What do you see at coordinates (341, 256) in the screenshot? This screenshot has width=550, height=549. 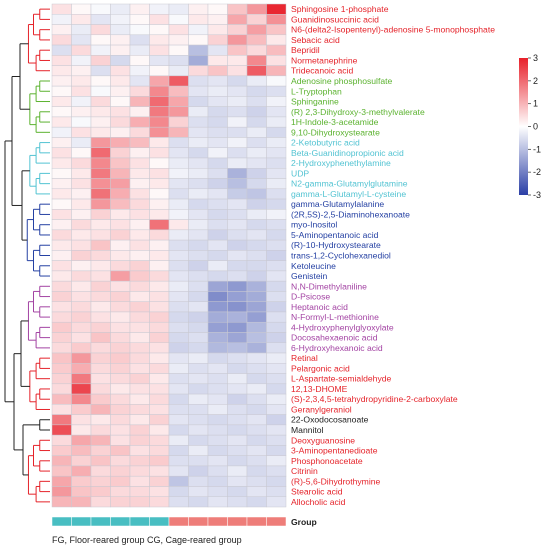 I see `row-label: trans-1,2-Cyclohexanediol` at bounding box center [341, 256].